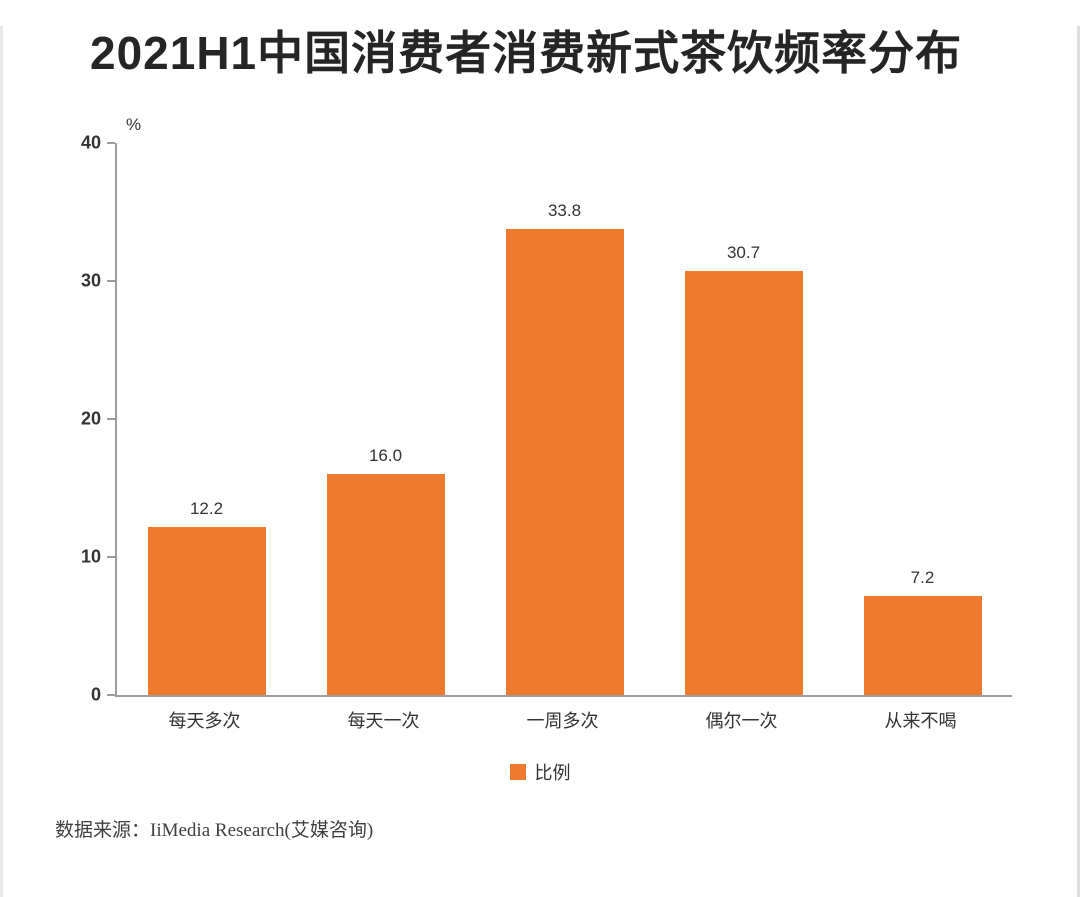 The image size is (1080, 897). Describe the element at coordinates (552, 773) in the screenshot. I see `legend-label: 比例` at that location.